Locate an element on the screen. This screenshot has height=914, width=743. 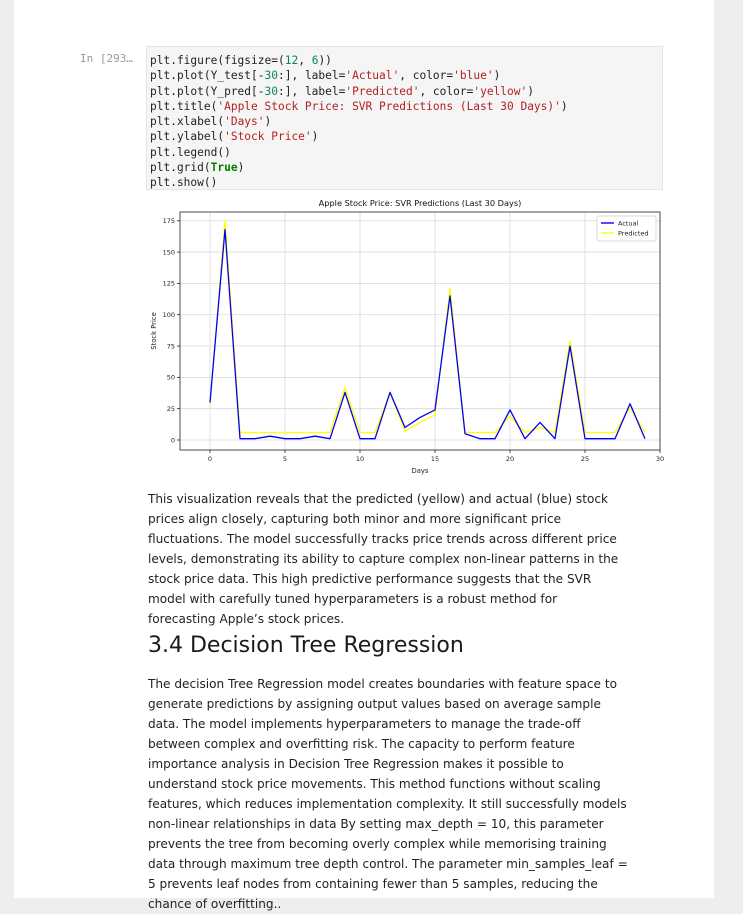
x-tick-label: 25 is located at coordinates (585, 459).